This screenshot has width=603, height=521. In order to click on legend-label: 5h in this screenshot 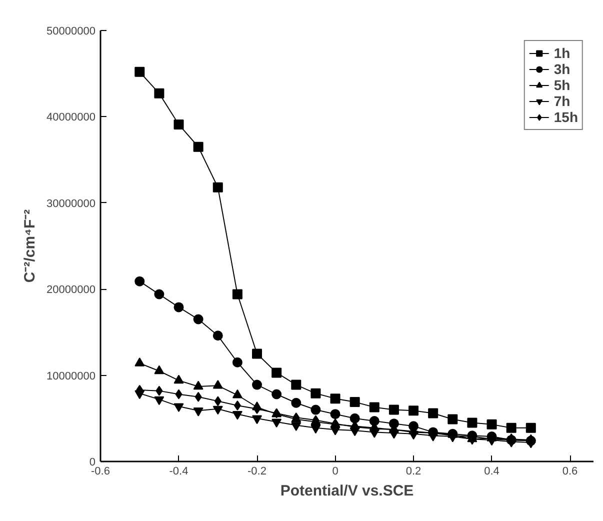, I will do `click(563, 85)`.